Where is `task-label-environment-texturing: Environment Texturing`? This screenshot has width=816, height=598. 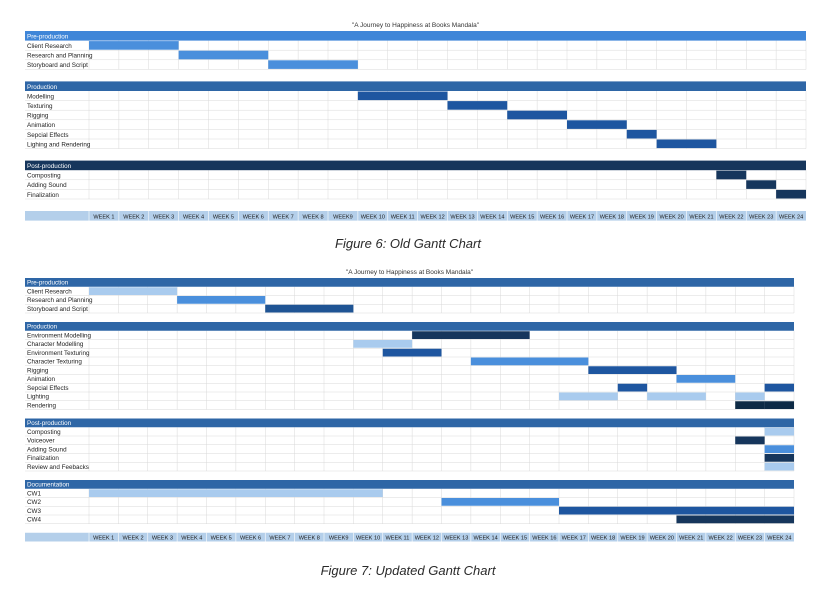 task-label-environment-texturing: Environment Texturing is located at coordinates (58, 353).